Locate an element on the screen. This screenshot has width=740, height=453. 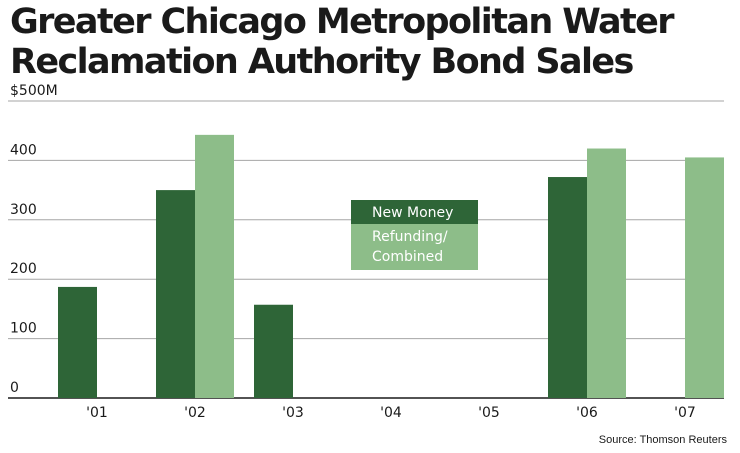
y-tick-label: $500M is located at coordinates (34, 91).